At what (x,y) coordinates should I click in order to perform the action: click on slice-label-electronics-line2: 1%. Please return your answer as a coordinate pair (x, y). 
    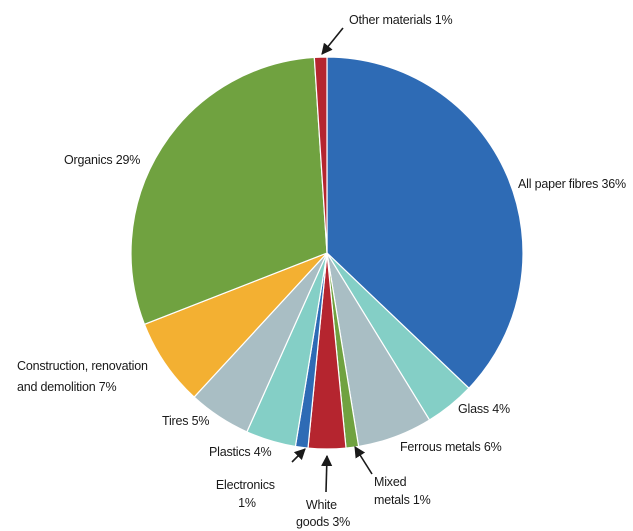
    Looking at the image, I should click on (247, 503).